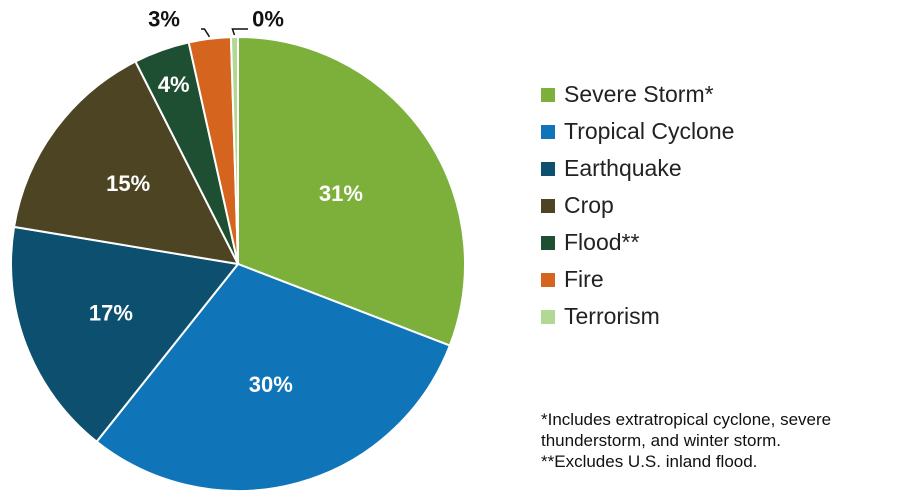 This screenshot has width=910, height=492. What do you see at coordinates (548, 242) in the screenshot?
I see `legend-swatch-flood` at bounding box center [548, 242].